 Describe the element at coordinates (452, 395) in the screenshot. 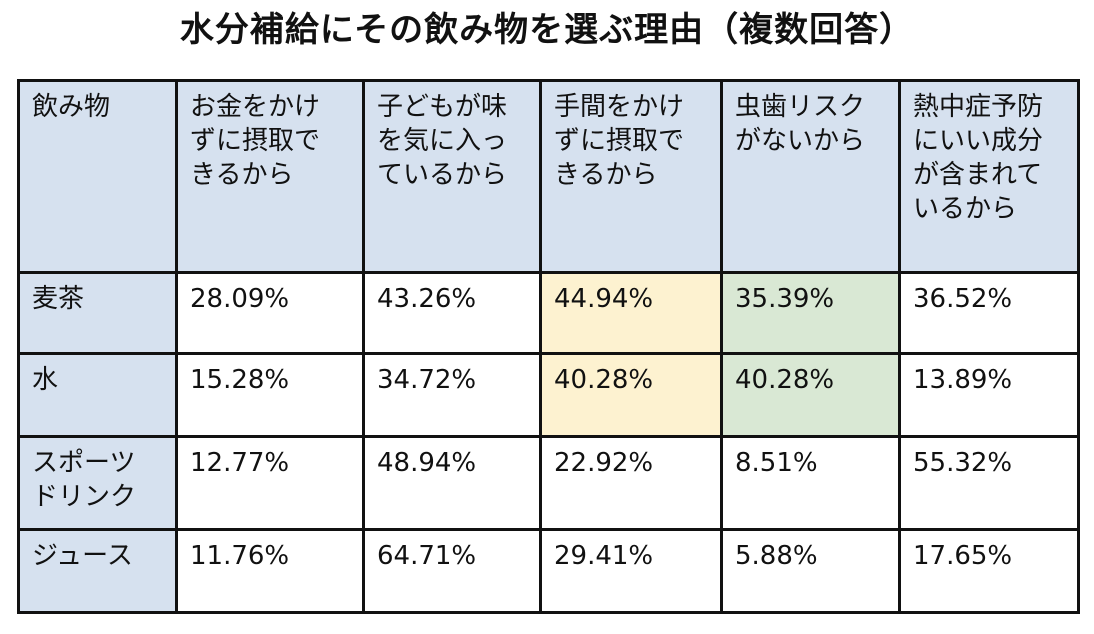

I see `table-cell: 34.72%` at that location.